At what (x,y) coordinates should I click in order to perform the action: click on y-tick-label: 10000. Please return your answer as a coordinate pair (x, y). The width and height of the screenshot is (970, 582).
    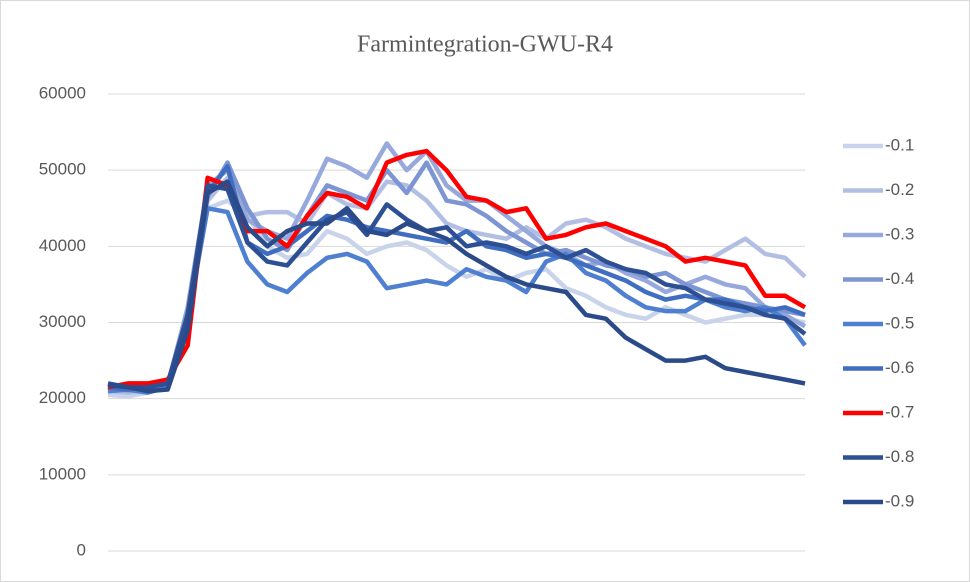
    Looking at the image, I should click on (62, 473).